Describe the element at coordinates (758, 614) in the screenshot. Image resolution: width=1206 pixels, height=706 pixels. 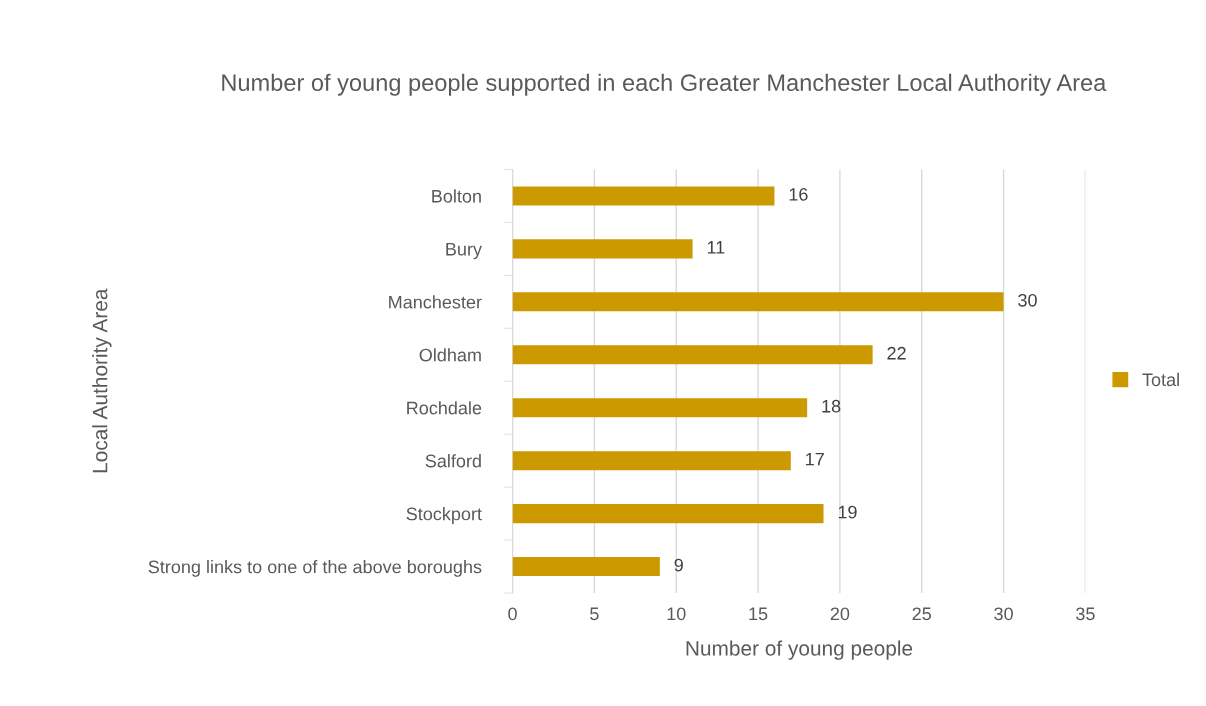
I see `x-tick-label: 15` at that location.